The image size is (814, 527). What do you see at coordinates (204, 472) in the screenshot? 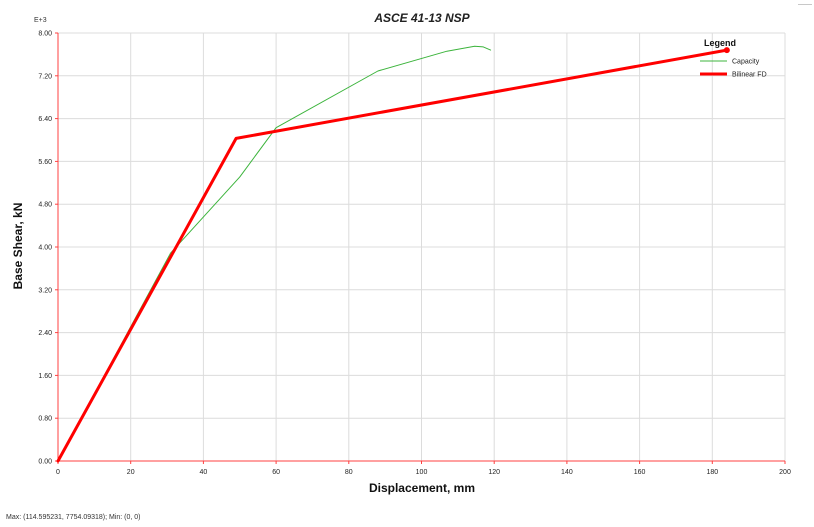
I see `x-tick-label: 40` at bounding box center [204, 472].